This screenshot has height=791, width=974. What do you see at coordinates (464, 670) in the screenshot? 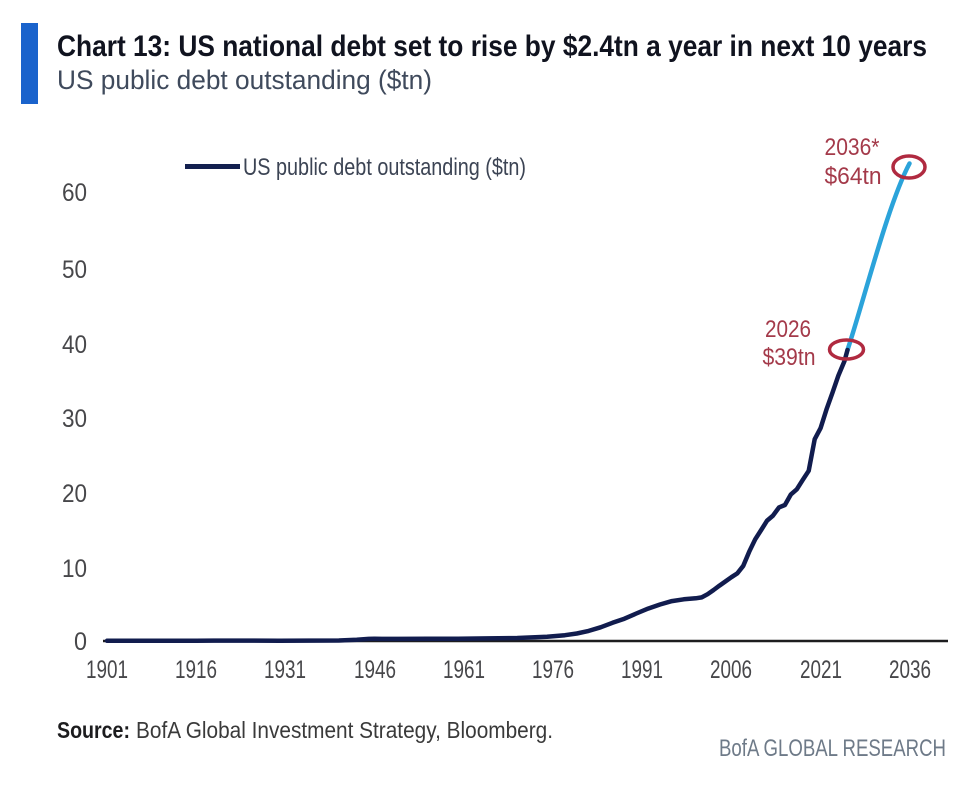
I see `svg-text: 1961` at bounding box center [464, 670].